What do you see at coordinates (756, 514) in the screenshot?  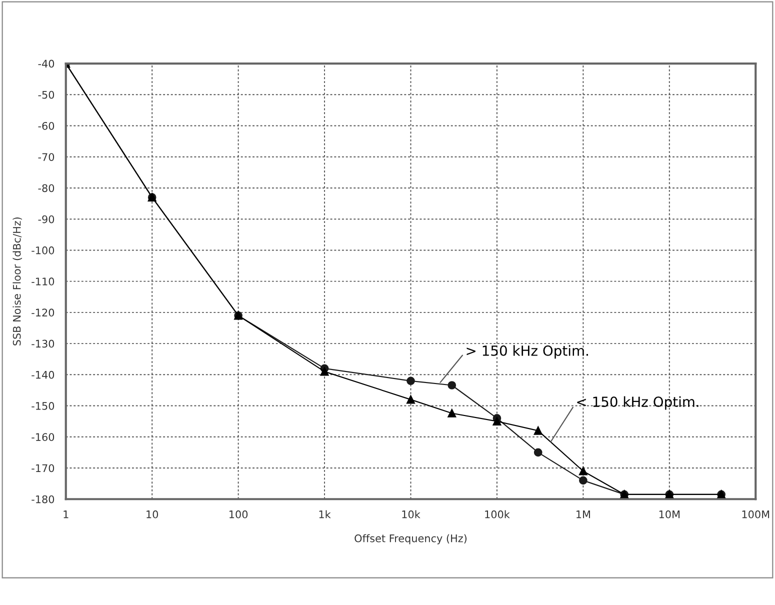 I see `x-tick-label: 100M` at bounding box center [756, 514].